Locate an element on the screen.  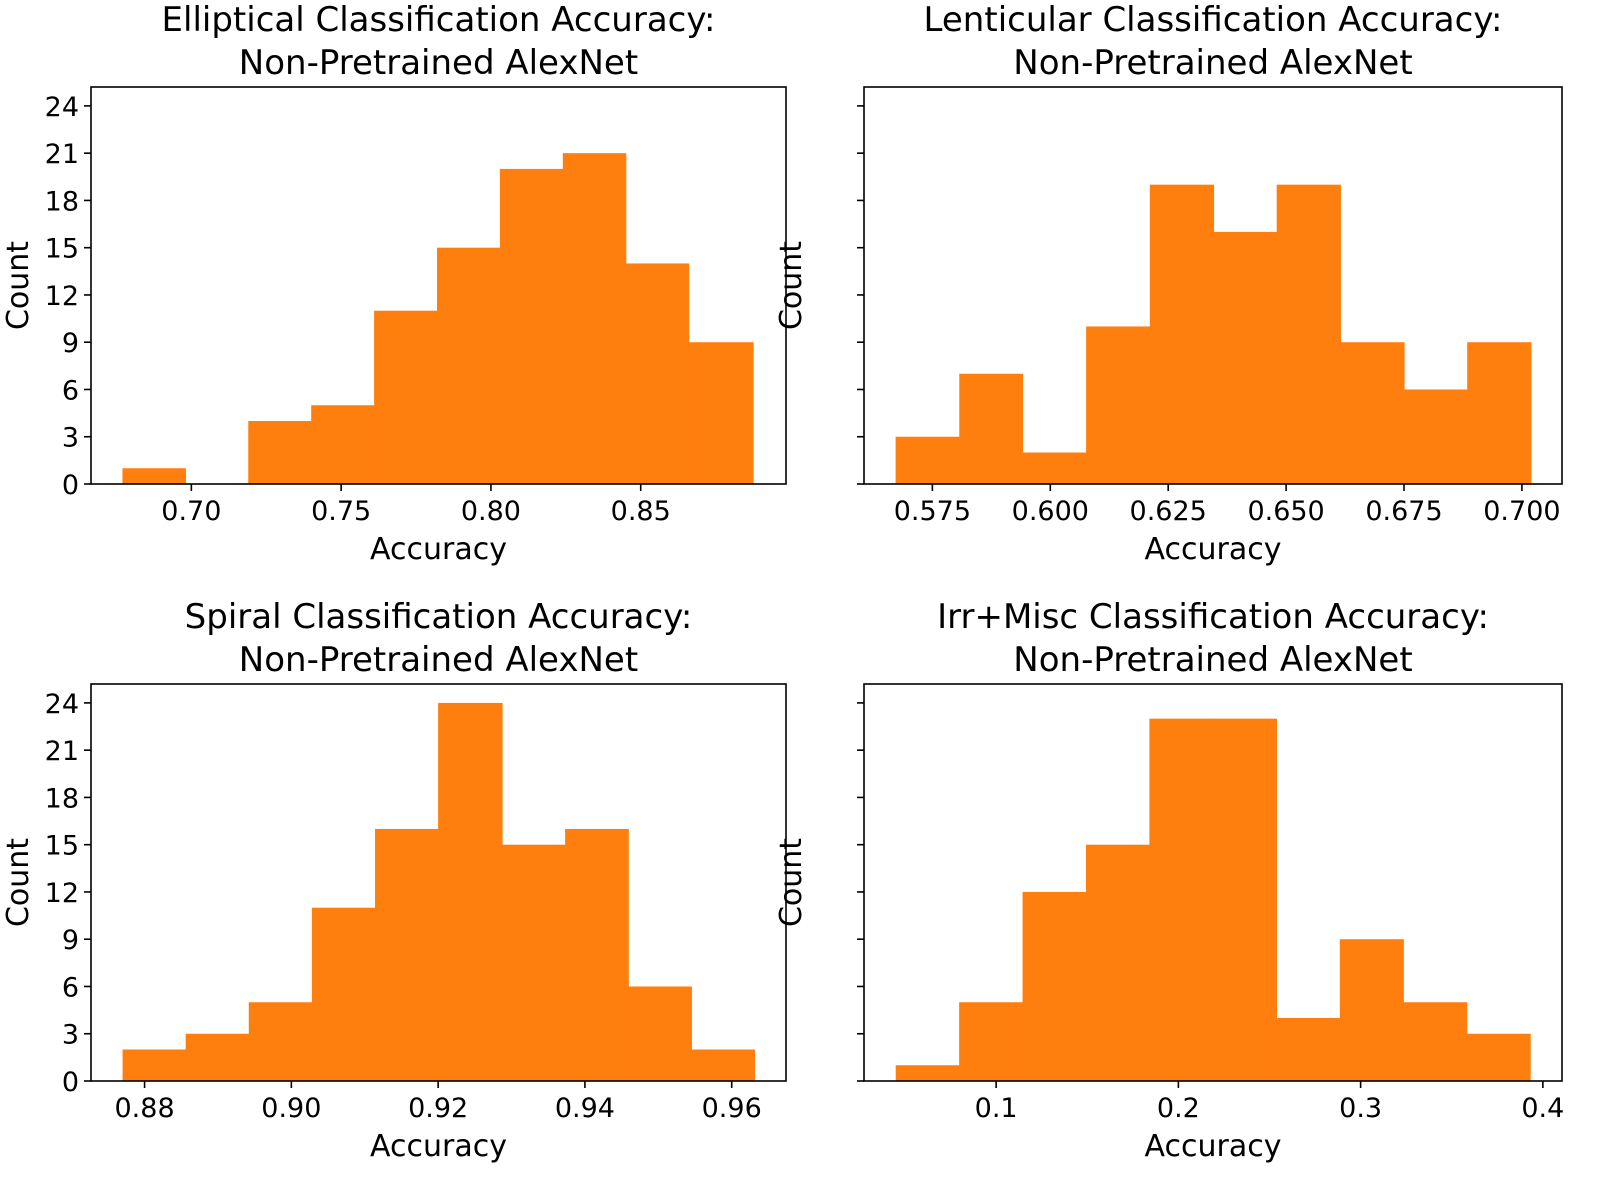
x-tick-label: 0.1 is located at coordinates (996, 1108).